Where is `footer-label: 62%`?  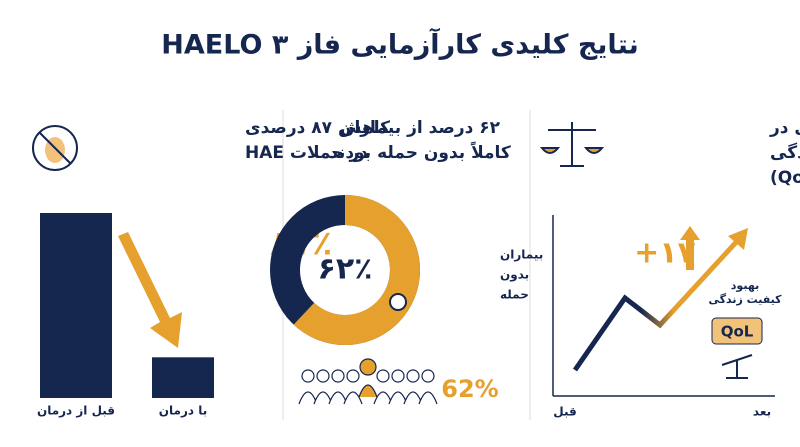 footer-label: 62% is located at coordinates (469, 389).